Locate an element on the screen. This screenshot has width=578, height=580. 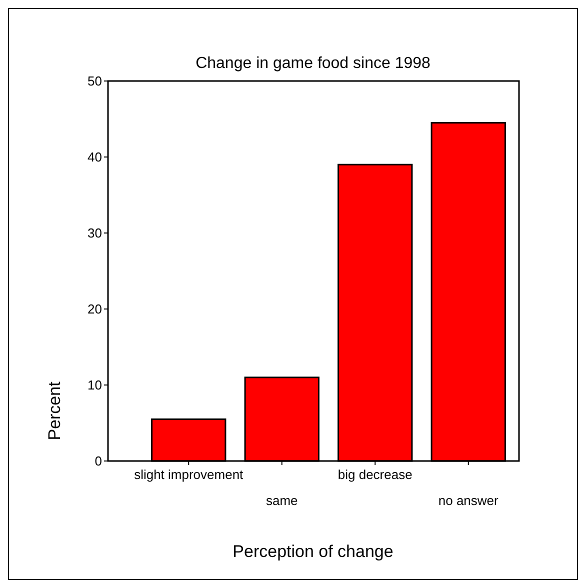
y-tick-label: 30 is located at coordinates (95, 233).